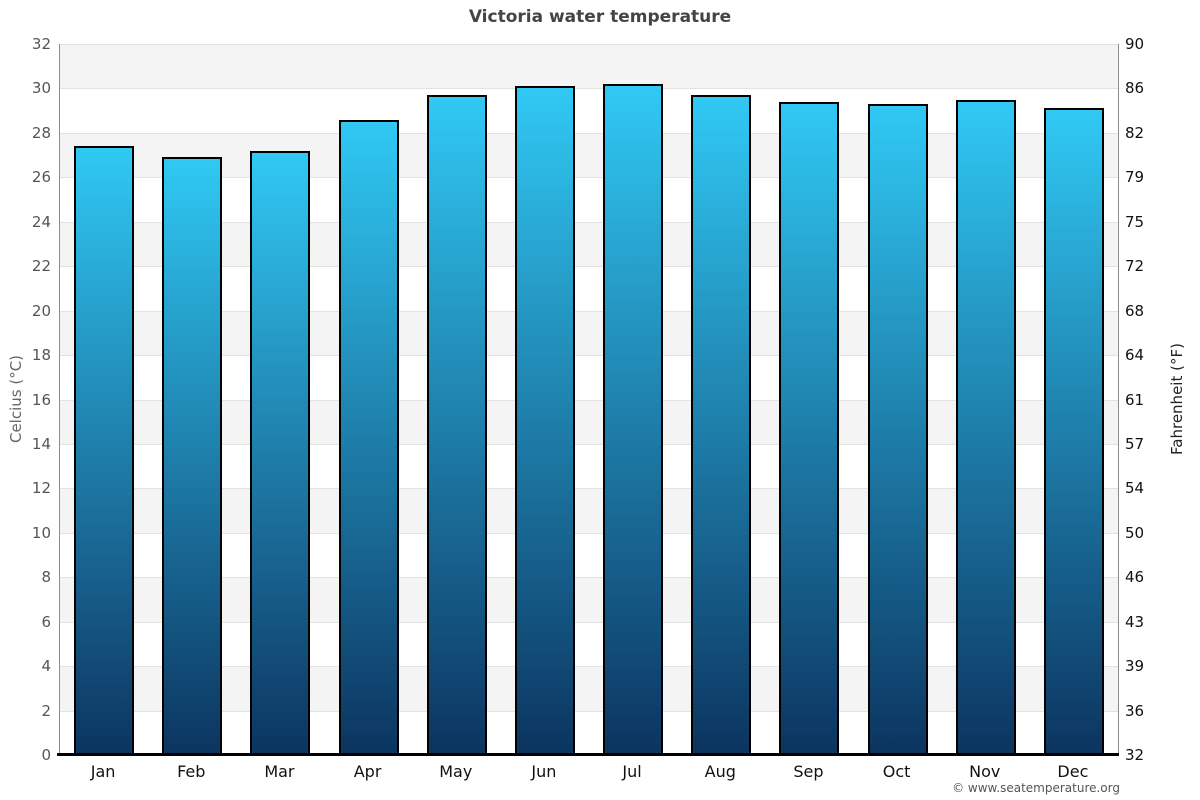  Describe the element at coordinates (588, 754) in the screenshot. I see `x-axis-line` at that location.